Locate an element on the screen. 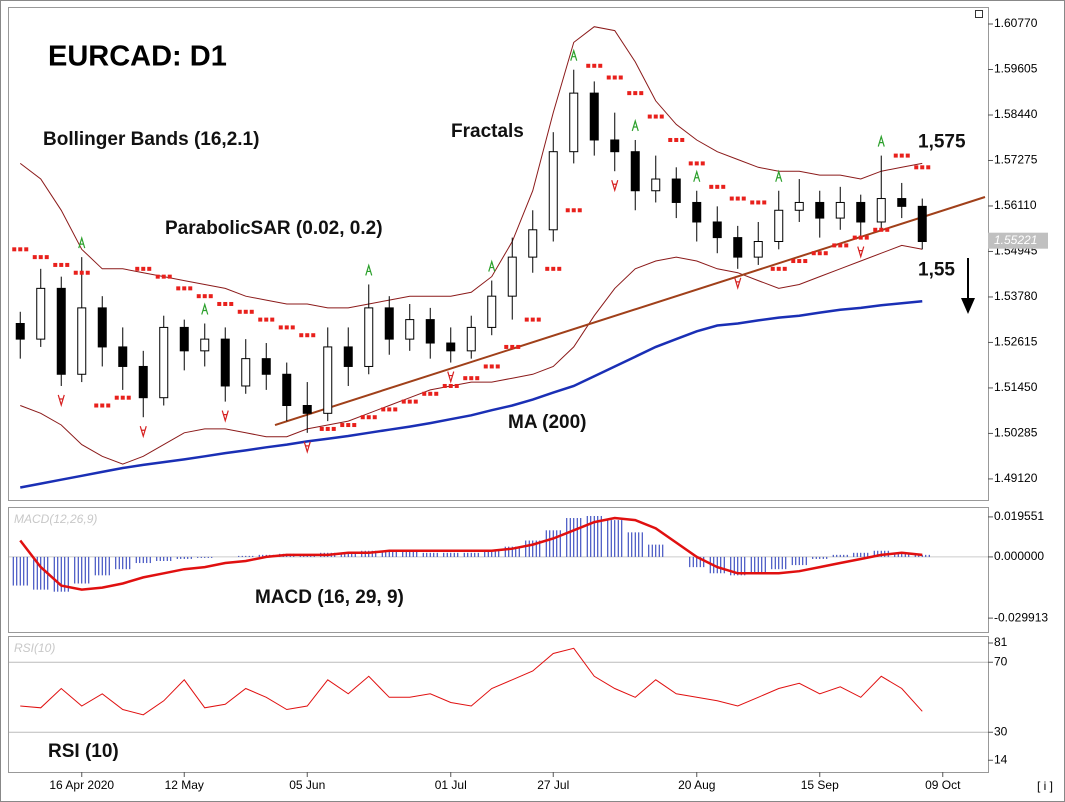 The image size is (1065, 802). corner-label: [ i ] is located at coordinates (1045, 786).